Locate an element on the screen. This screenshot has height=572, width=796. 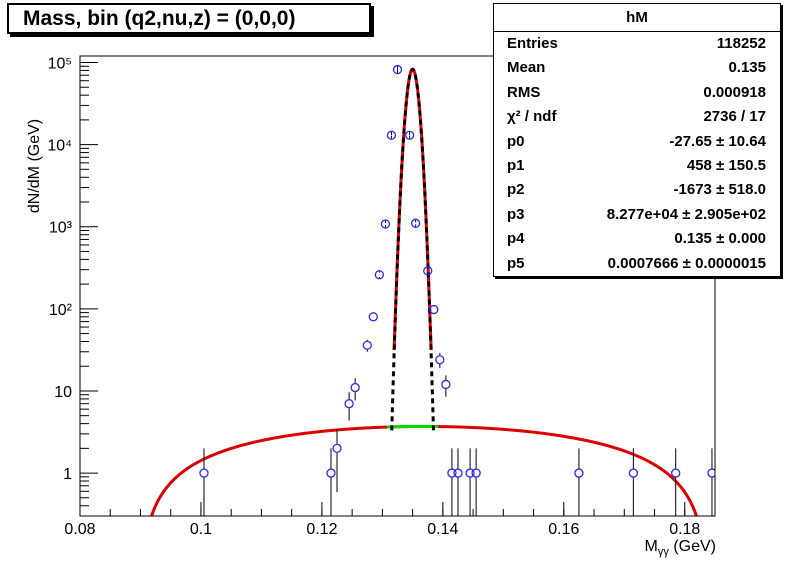
x-tick-label: 0.12 is located at coordinates (321, 529).